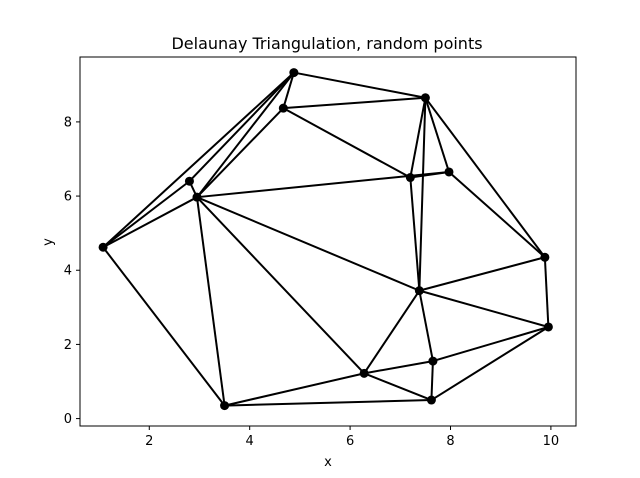 Image resolution: width=640 pixels, height=478 pixels. What do you see at coordinates (68, 122) in the screenshot?
I see `y-tick-label: 8` at bounding box center [68, 122].